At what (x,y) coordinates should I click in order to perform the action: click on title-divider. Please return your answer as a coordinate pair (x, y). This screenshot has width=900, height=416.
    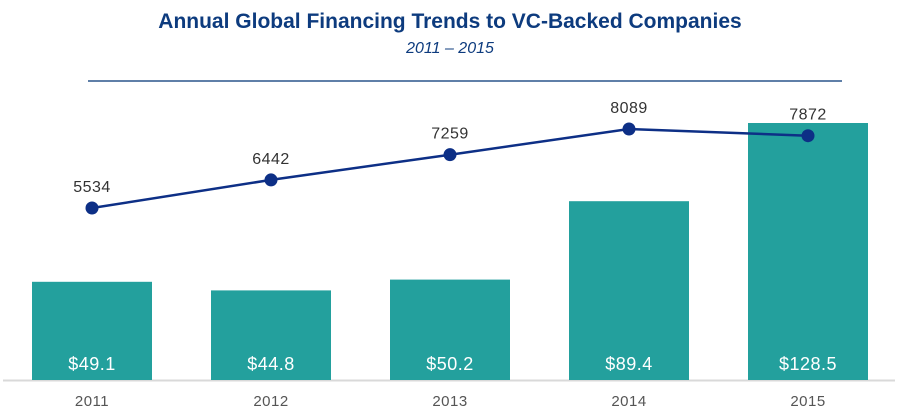
    Looking at the image, I should click on (465, 81).